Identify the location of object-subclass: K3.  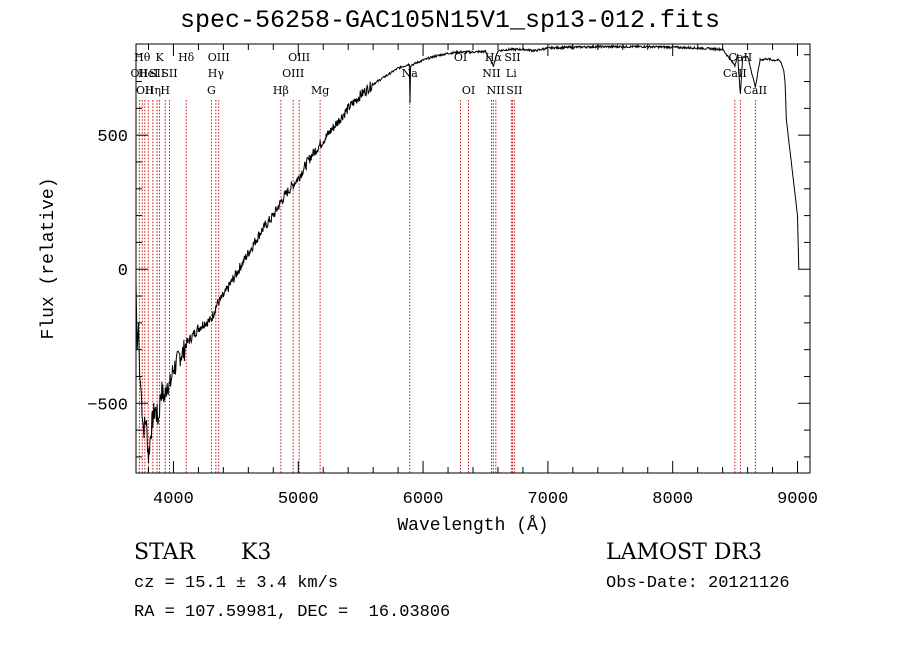
(256, 552).